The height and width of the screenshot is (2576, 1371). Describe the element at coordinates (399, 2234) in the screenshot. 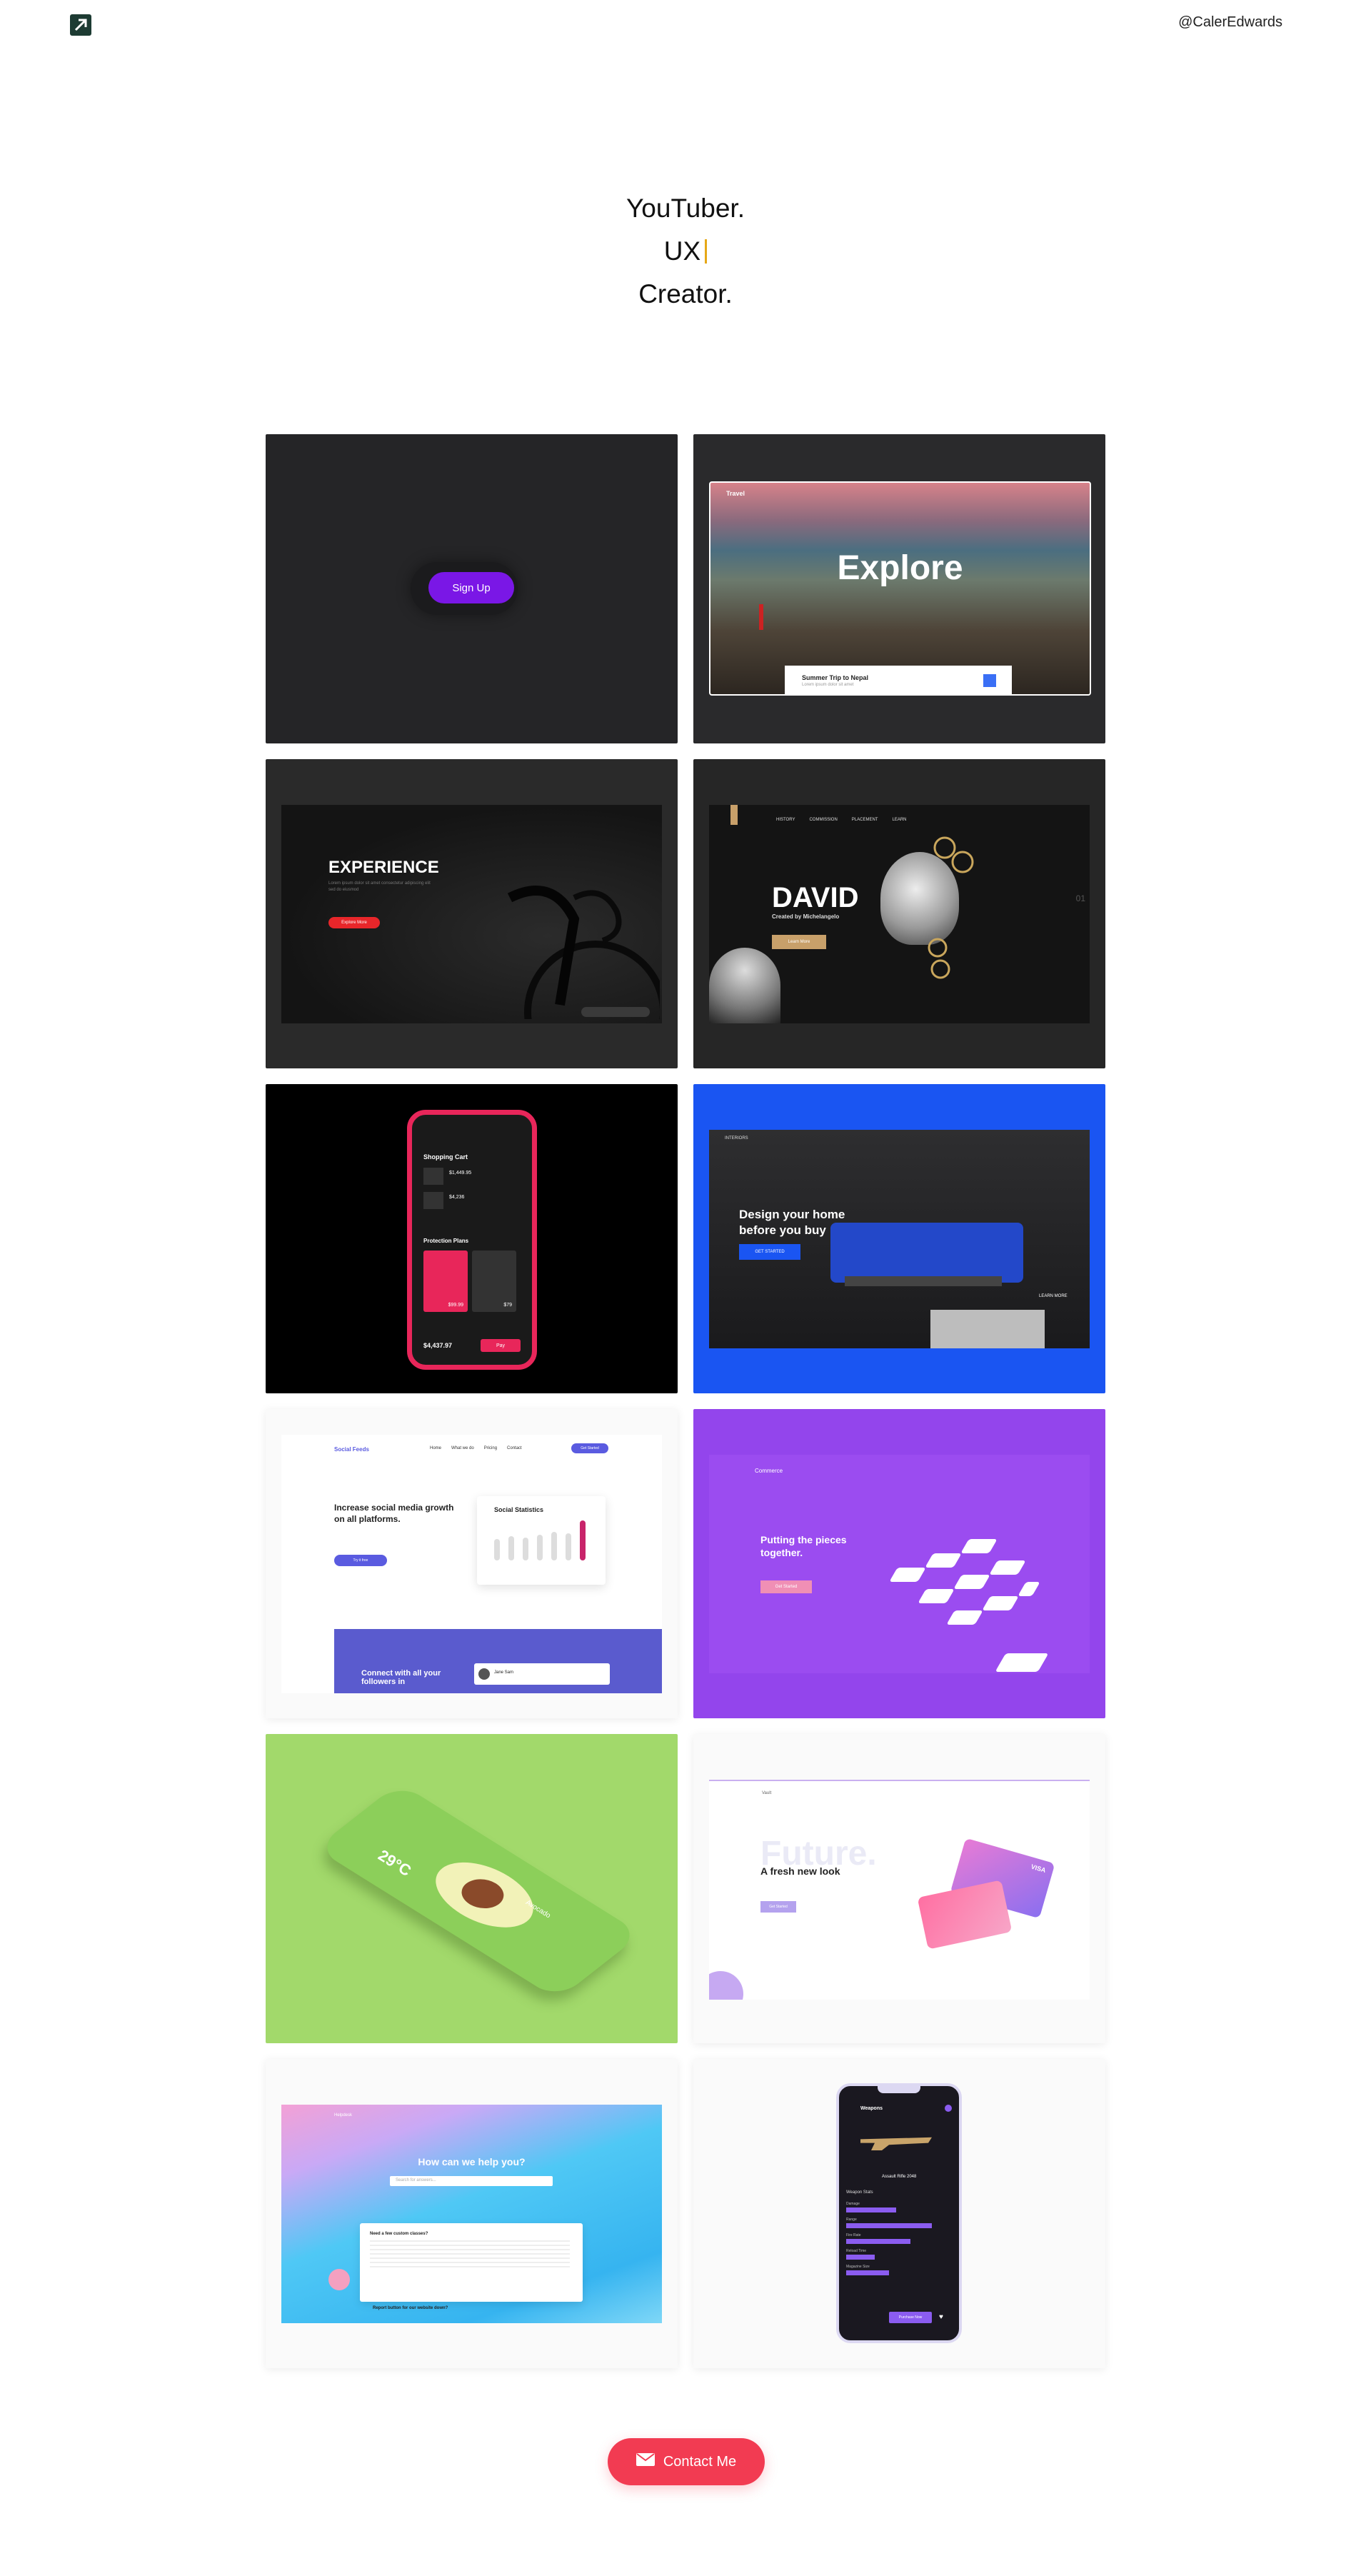

I see `faq-question-1: Need a few custom classes?` at that location.